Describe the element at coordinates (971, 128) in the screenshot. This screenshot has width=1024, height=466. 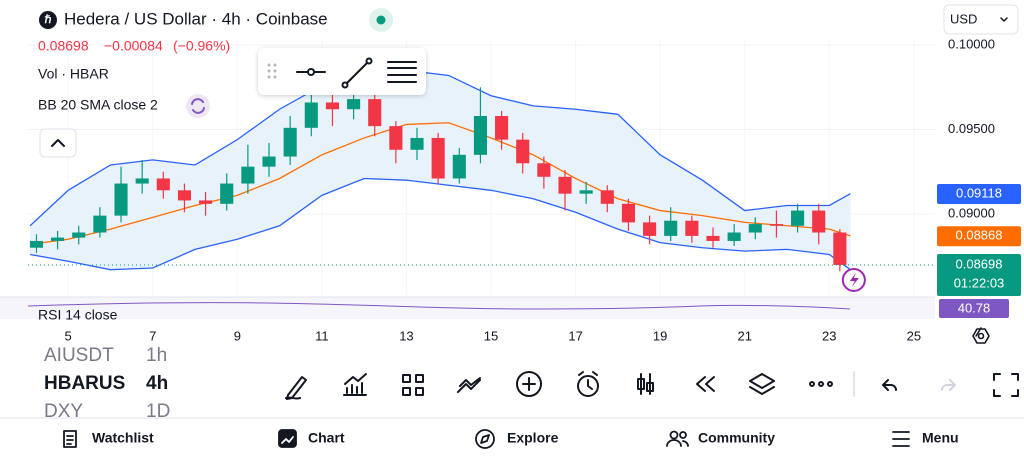
I see `y-tick-label: 0.09500` at that location.